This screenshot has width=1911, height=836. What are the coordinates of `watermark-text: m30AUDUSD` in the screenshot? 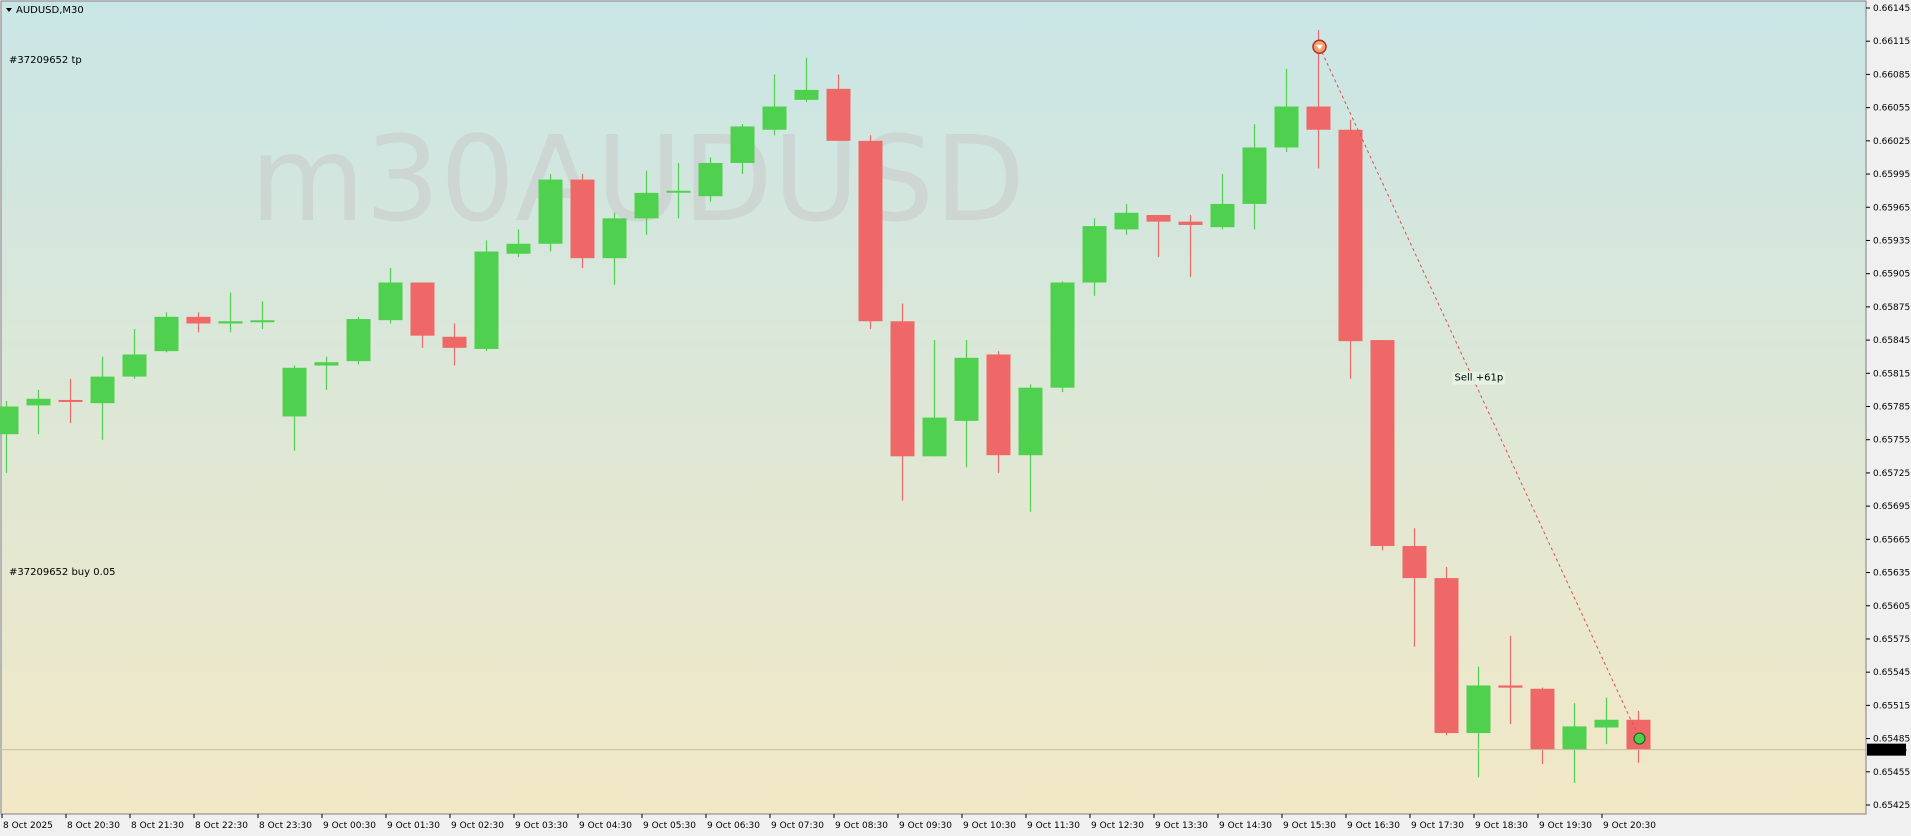 It's located at (637, 179).